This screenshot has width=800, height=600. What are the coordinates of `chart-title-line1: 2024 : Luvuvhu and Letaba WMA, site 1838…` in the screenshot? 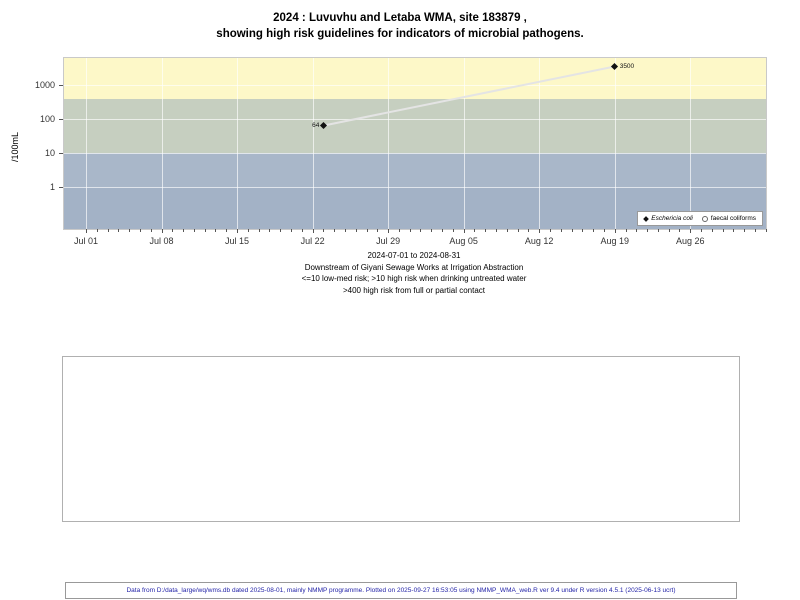 It's located at (400, 18).